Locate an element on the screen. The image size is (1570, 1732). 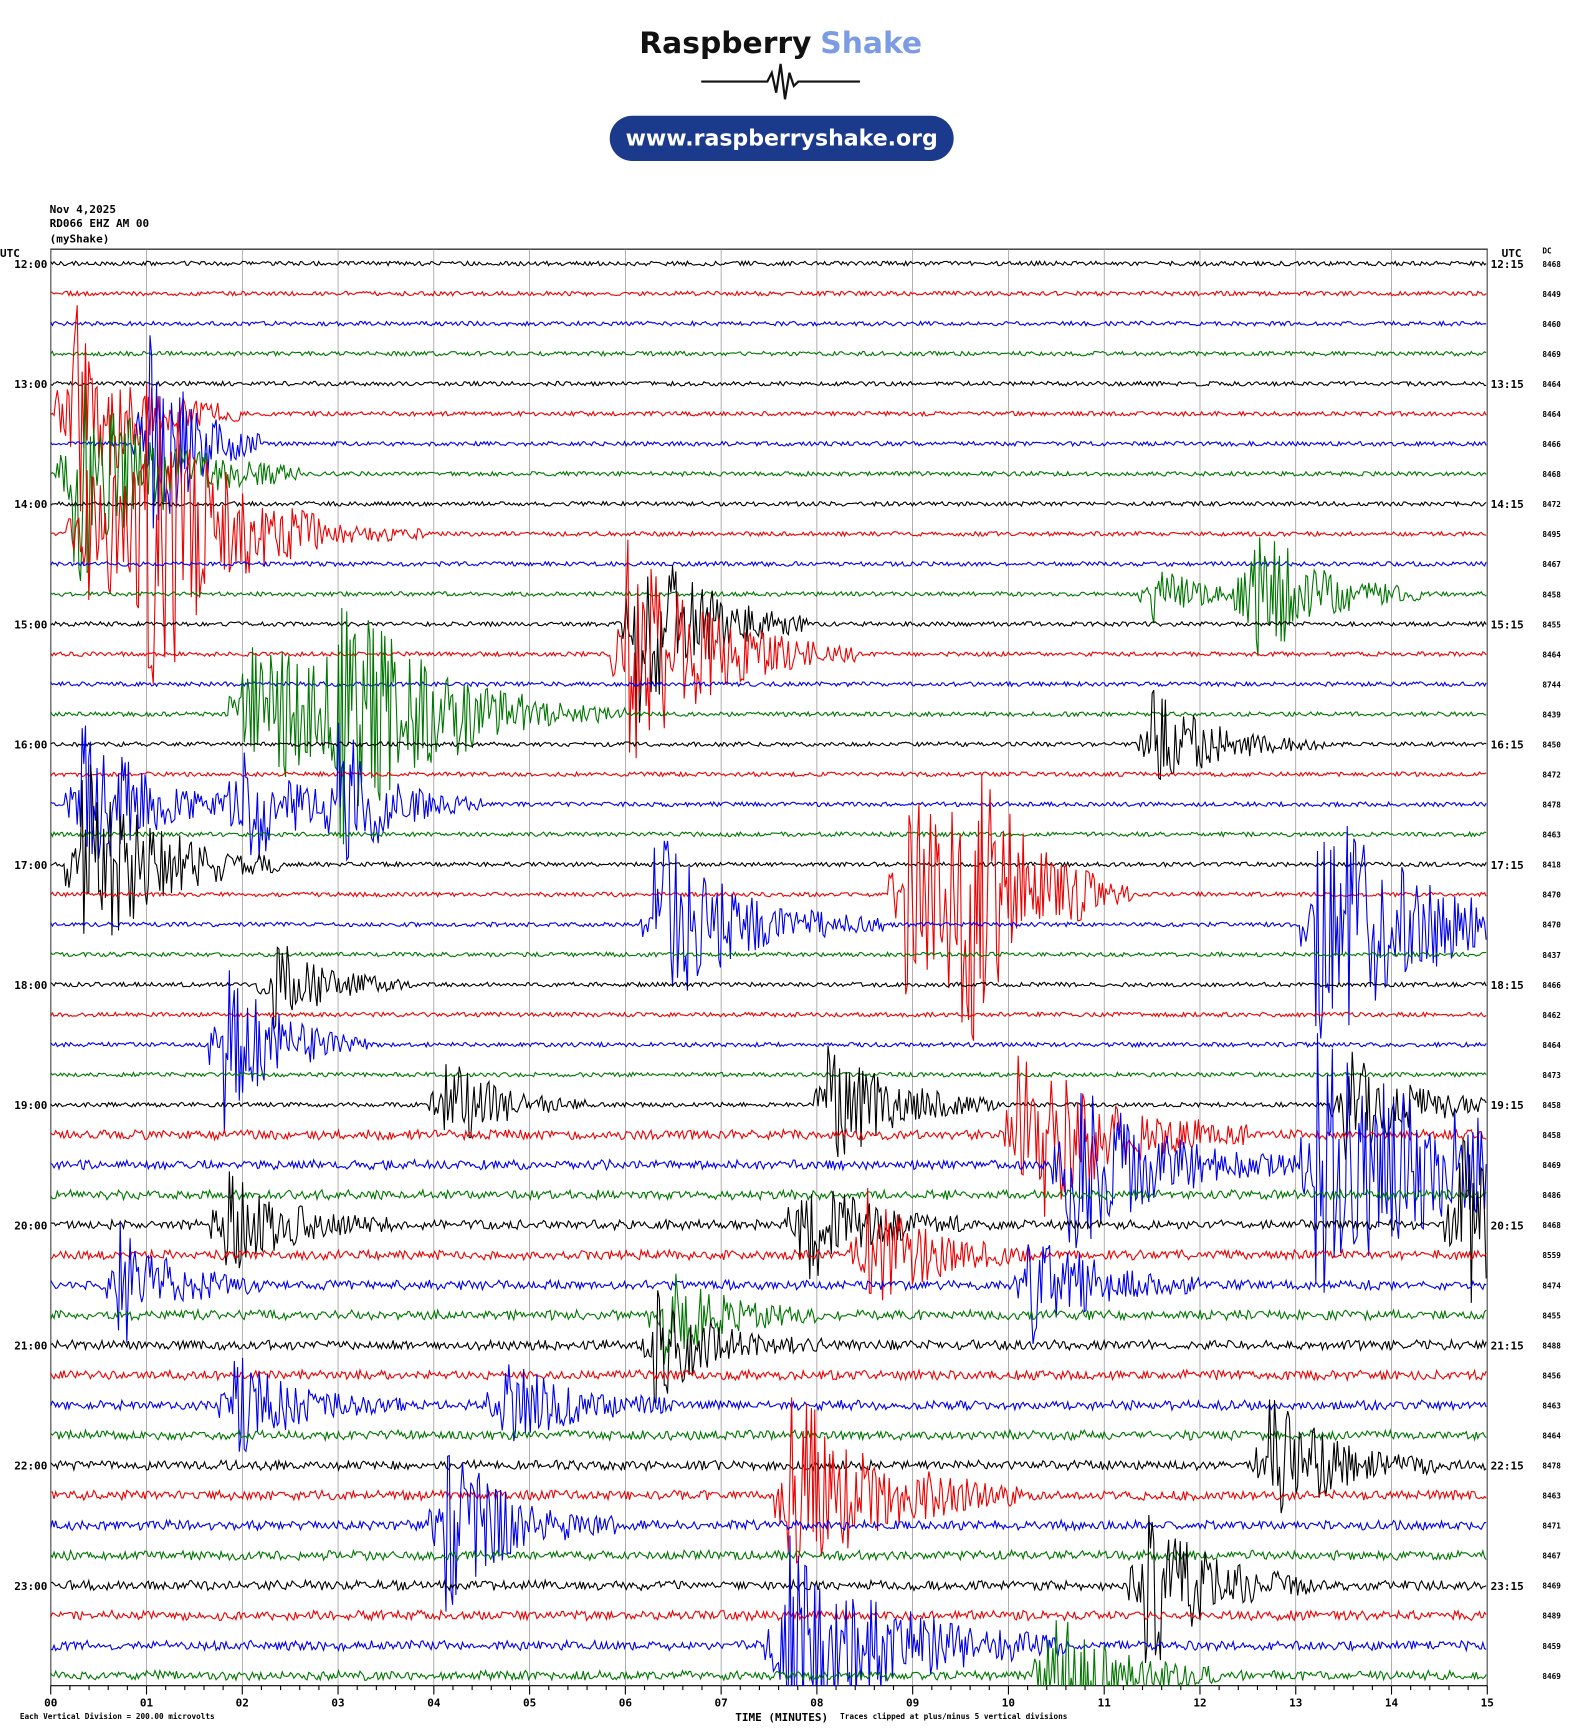
dc-value: 8559 is located at coordinates (1551, 1255).